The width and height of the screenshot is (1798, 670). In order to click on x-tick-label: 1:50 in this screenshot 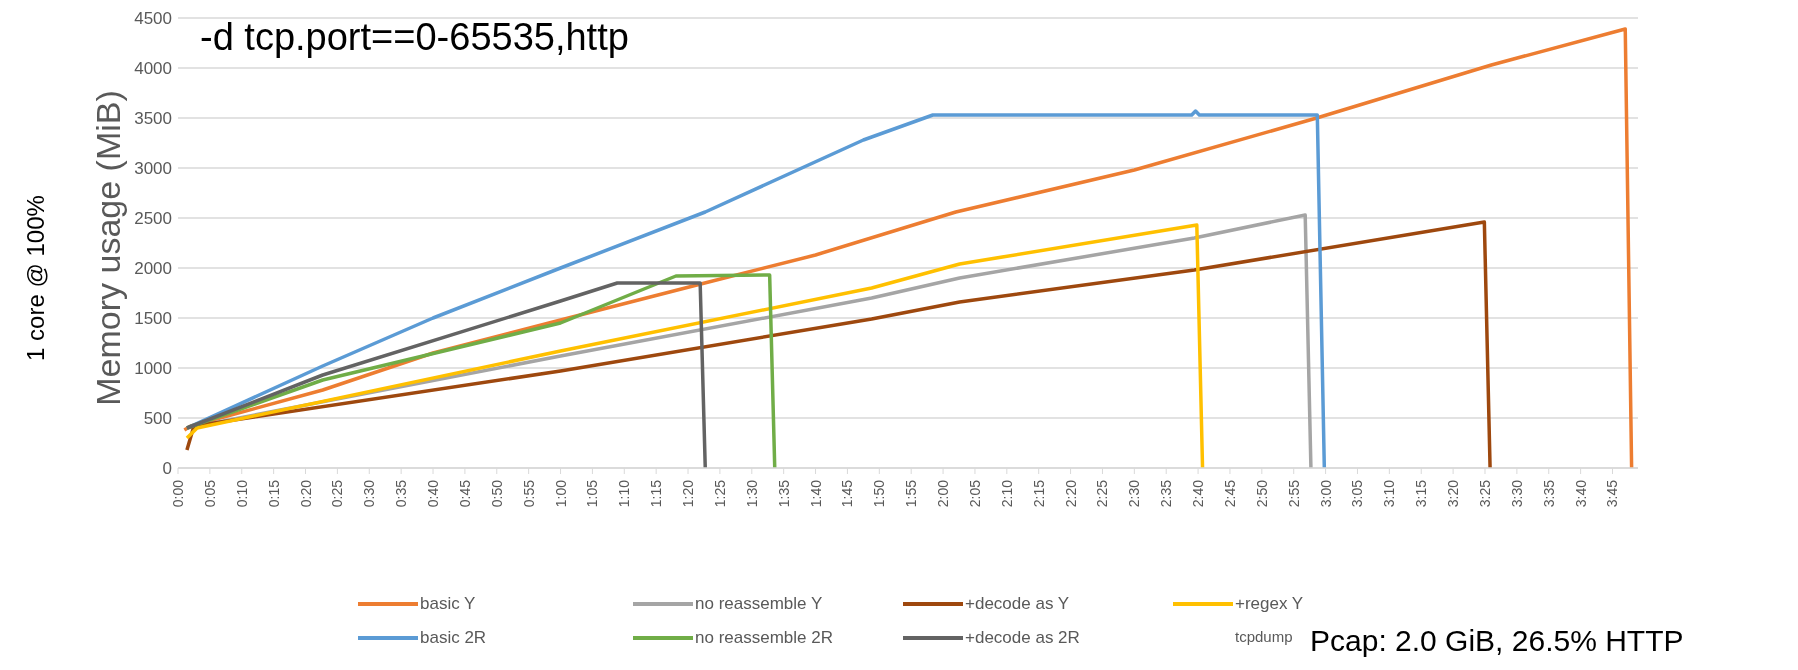, I will do `click(879, 493)`.